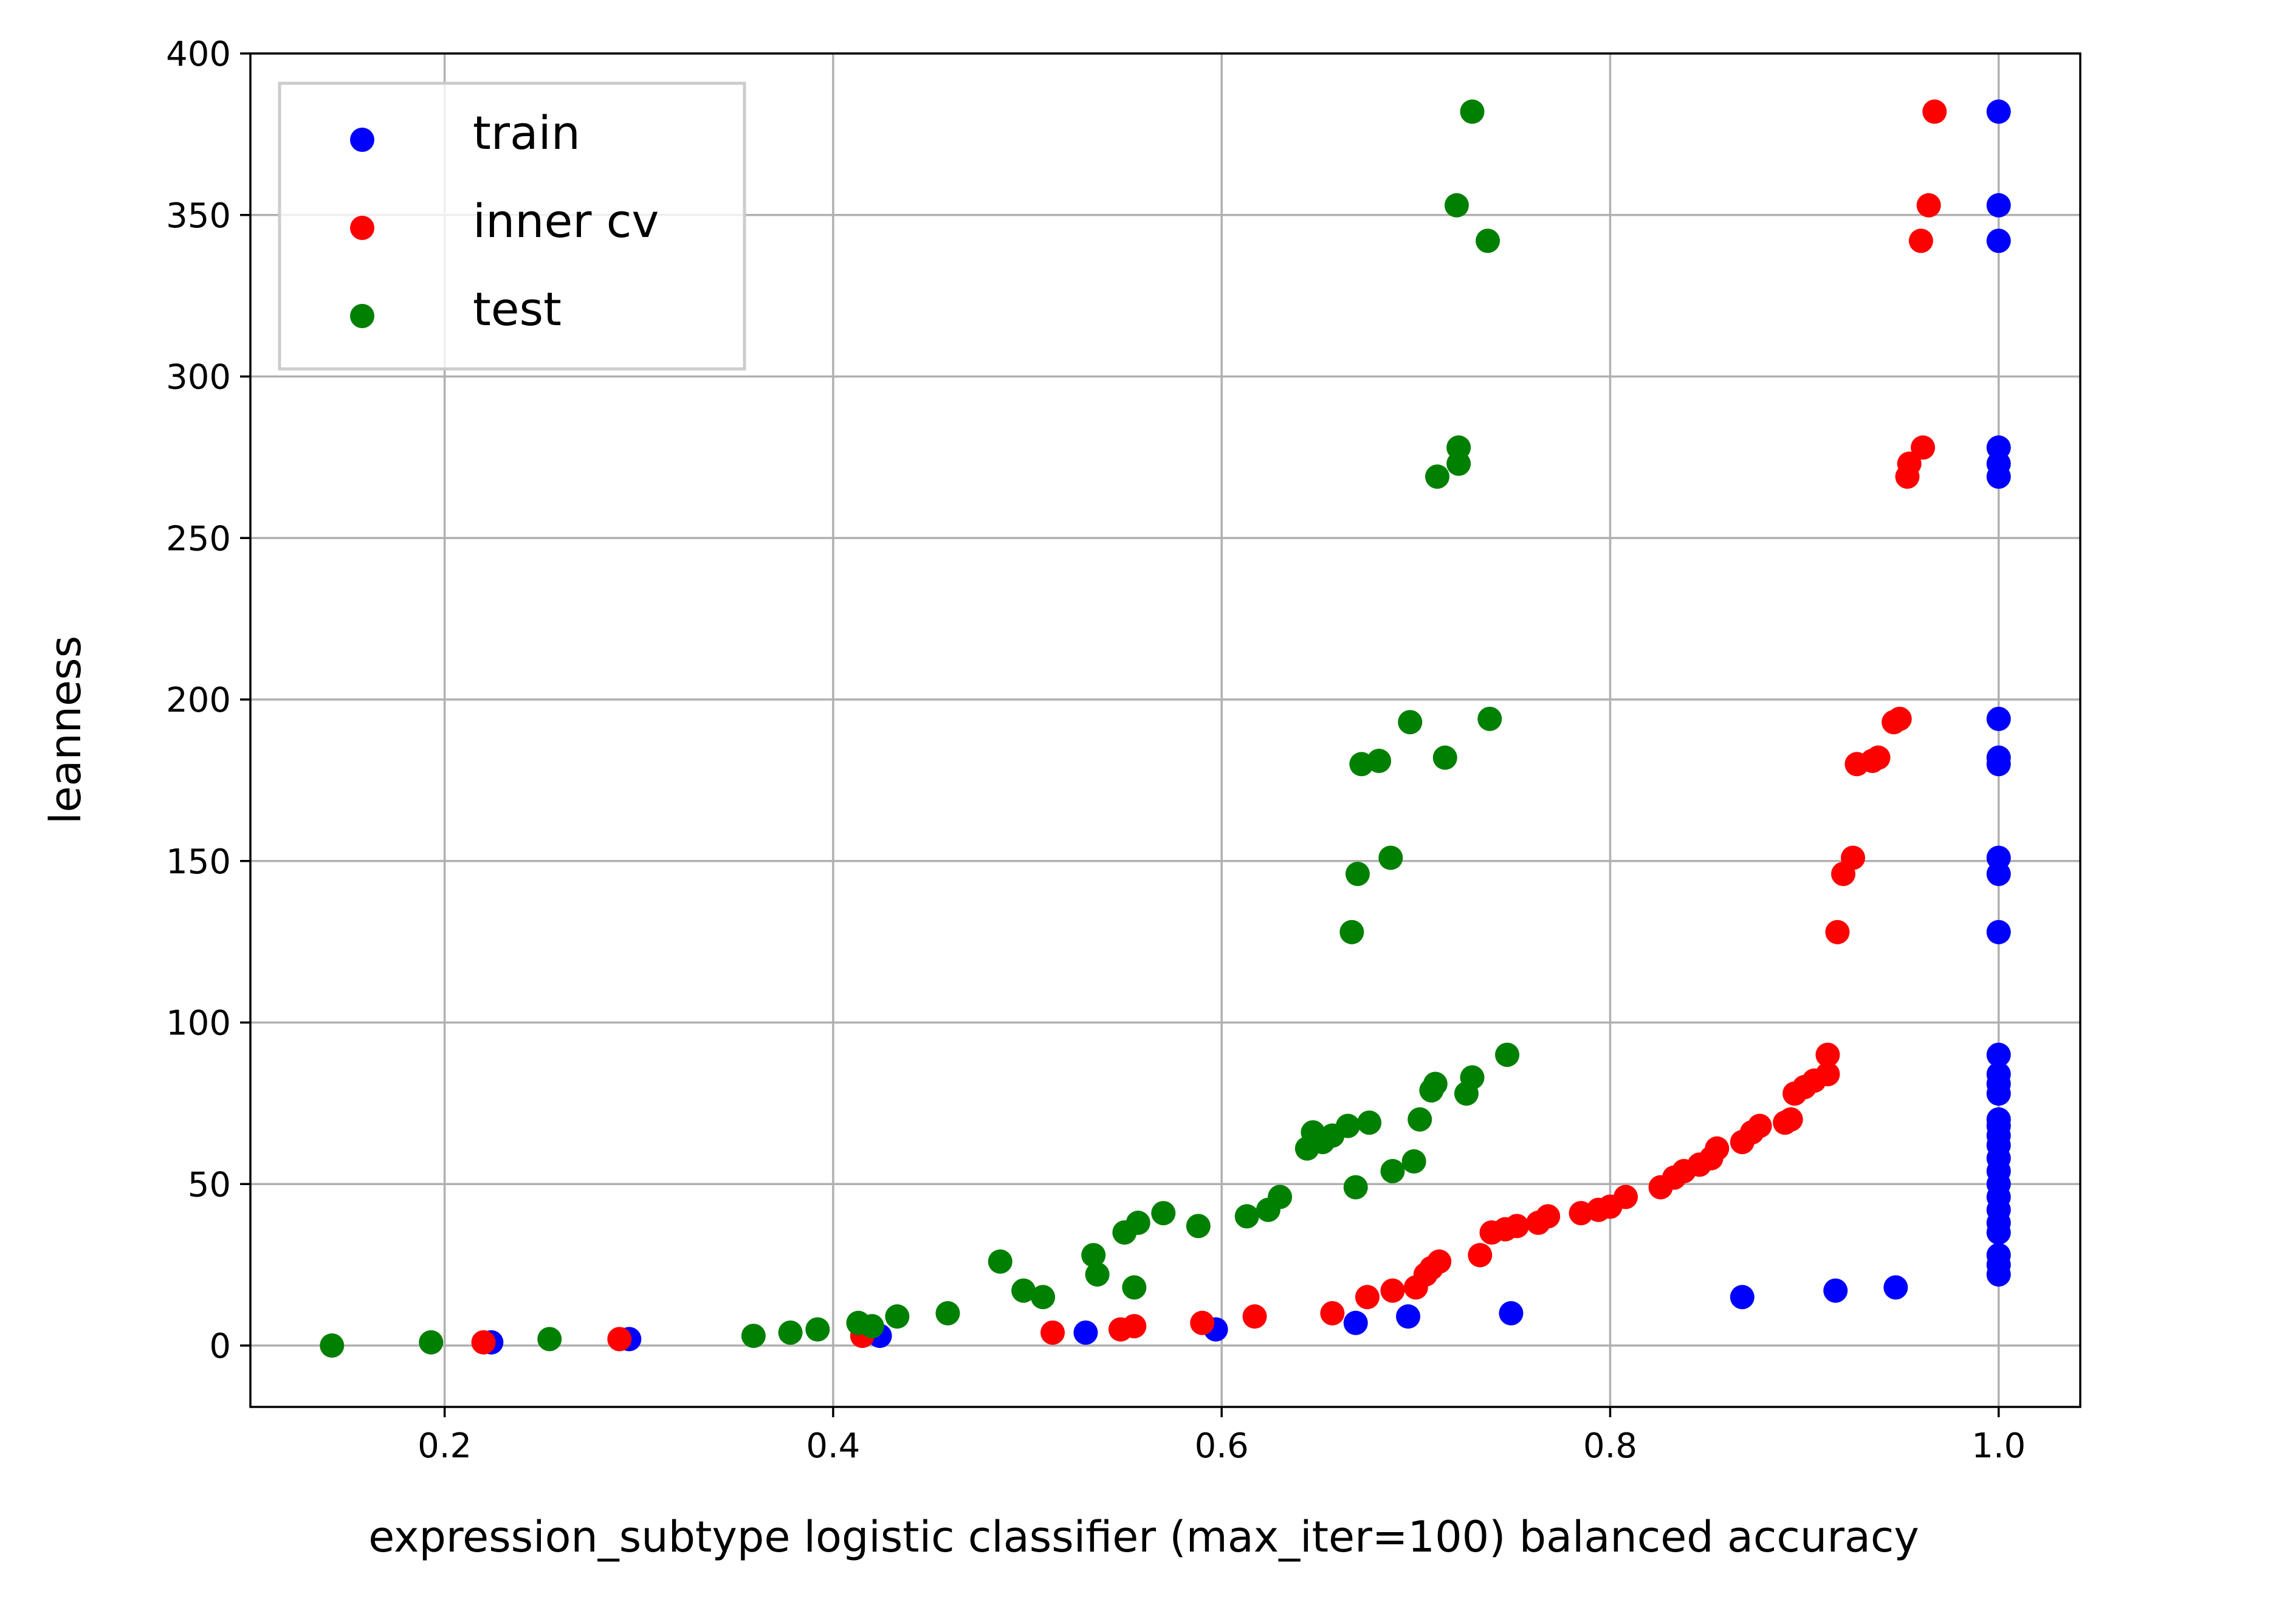 The width and height of the screenshot is (2296, 1602). I want to click on legend: train inner cv test, so click(512, 226).